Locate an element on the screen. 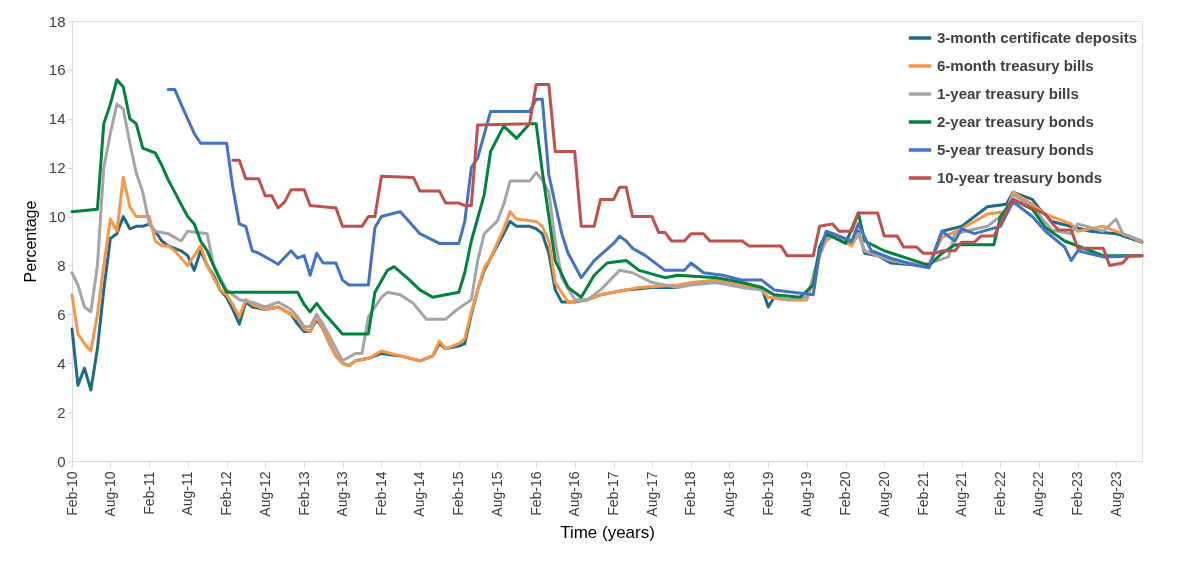 The height and width of the screenshot is (574, 1190). legend-label: 6-month treasury bills is located at coordinates (1015, 65).